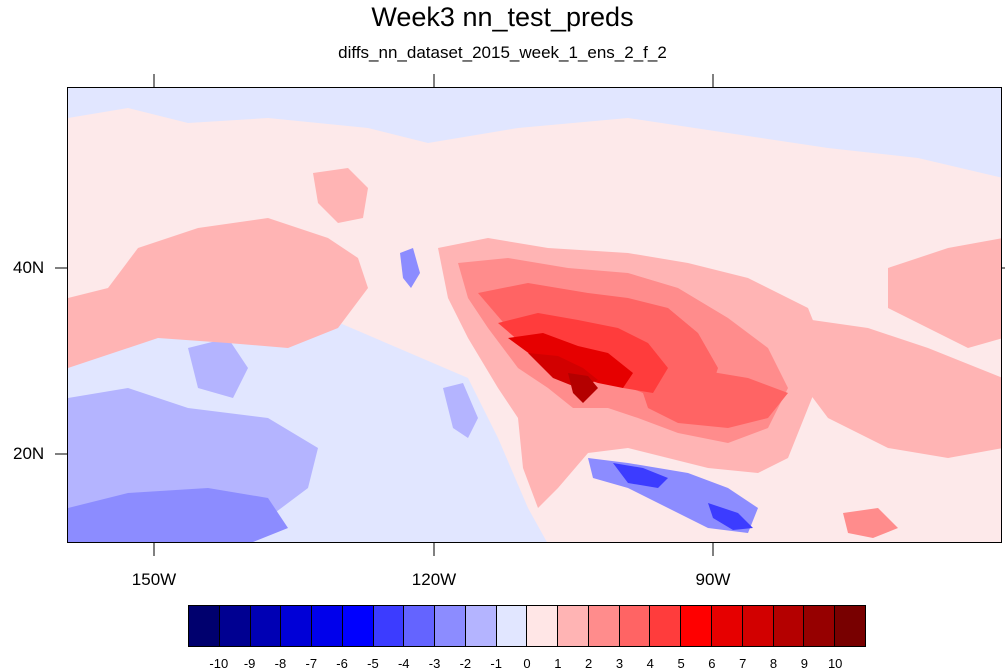 The image size is (1005, 672). What do you see at coordinates (870, 523) in the screenshot?
I see `contour-region-pos2-southeast` at bounding box center [870, 523].